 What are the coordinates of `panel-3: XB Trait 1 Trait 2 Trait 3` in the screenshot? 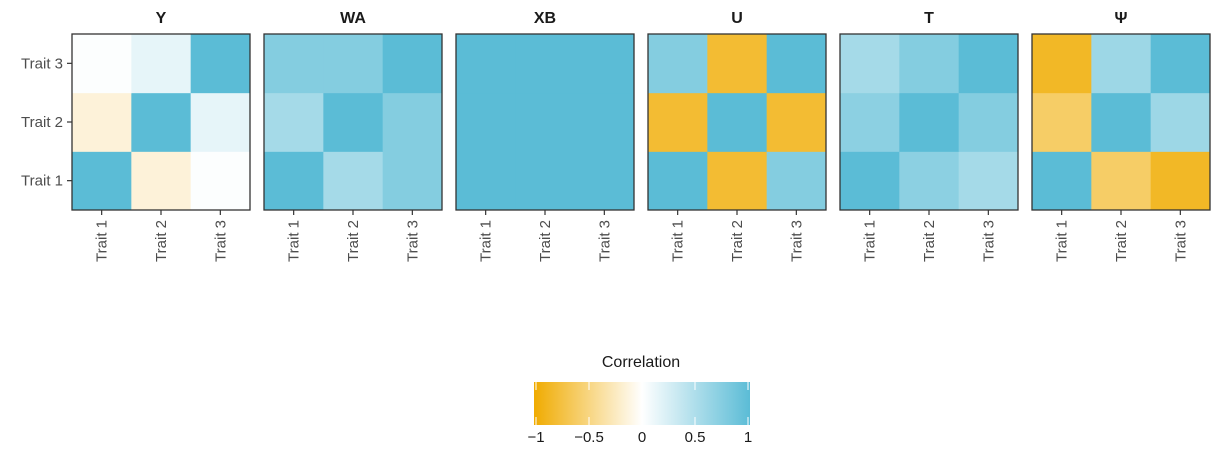 It's located at (545, 136).